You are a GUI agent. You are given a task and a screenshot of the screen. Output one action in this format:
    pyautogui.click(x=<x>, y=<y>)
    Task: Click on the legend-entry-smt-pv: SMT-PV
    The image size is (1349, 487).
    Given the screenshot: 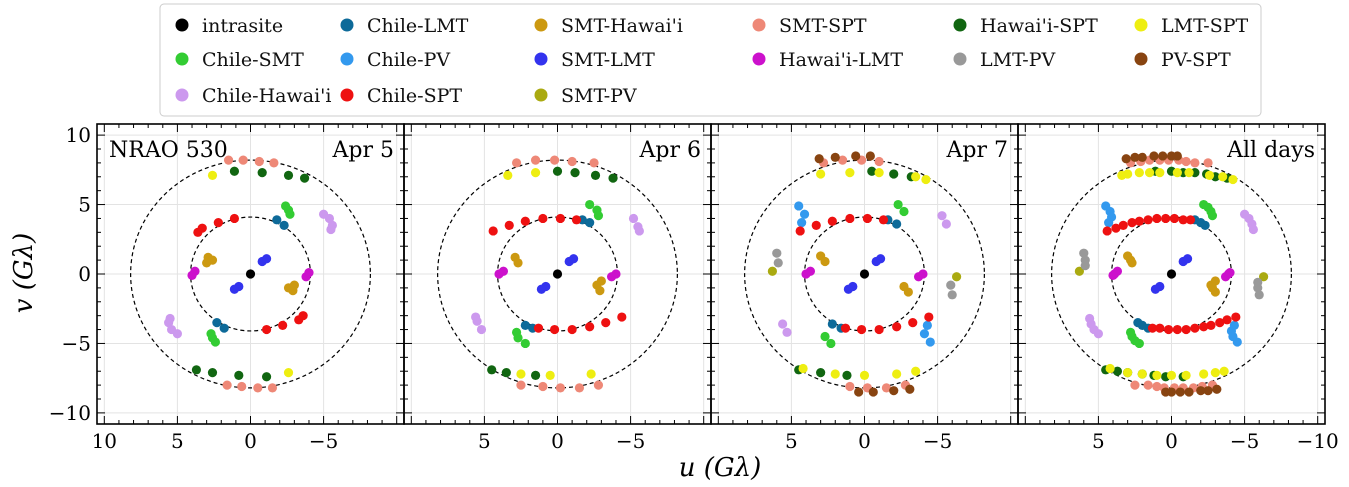 What is the action you would take?
    pyautogui.click(x=585, y=96)
    